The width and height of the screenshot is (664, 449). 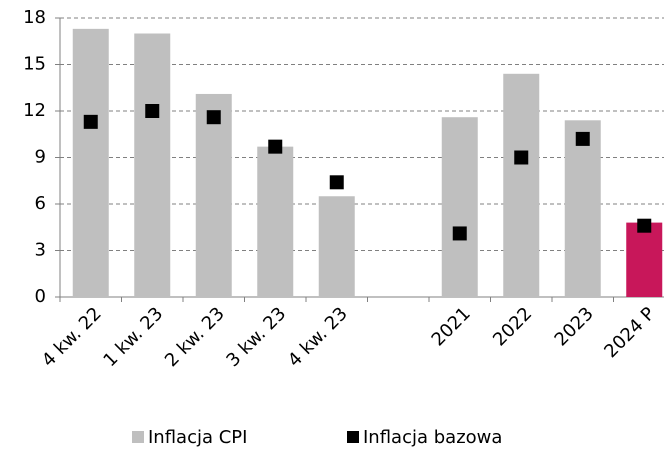 I want to click on y-tick-label: 18, so click(x=34, y=17).